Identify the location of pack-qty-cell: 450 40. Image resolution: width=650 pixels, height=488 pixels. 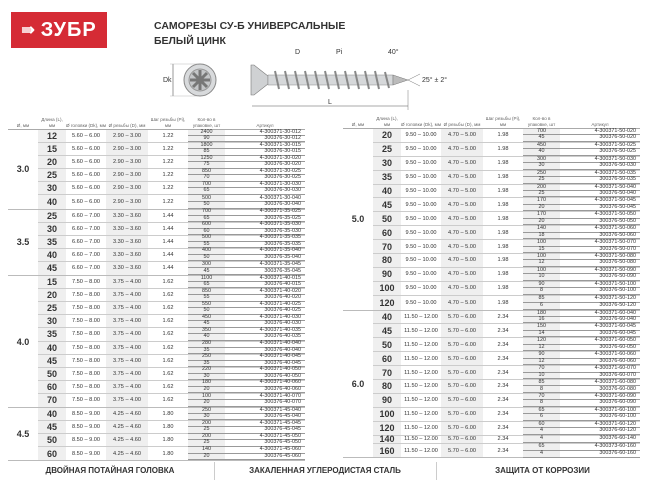
(541, 149).